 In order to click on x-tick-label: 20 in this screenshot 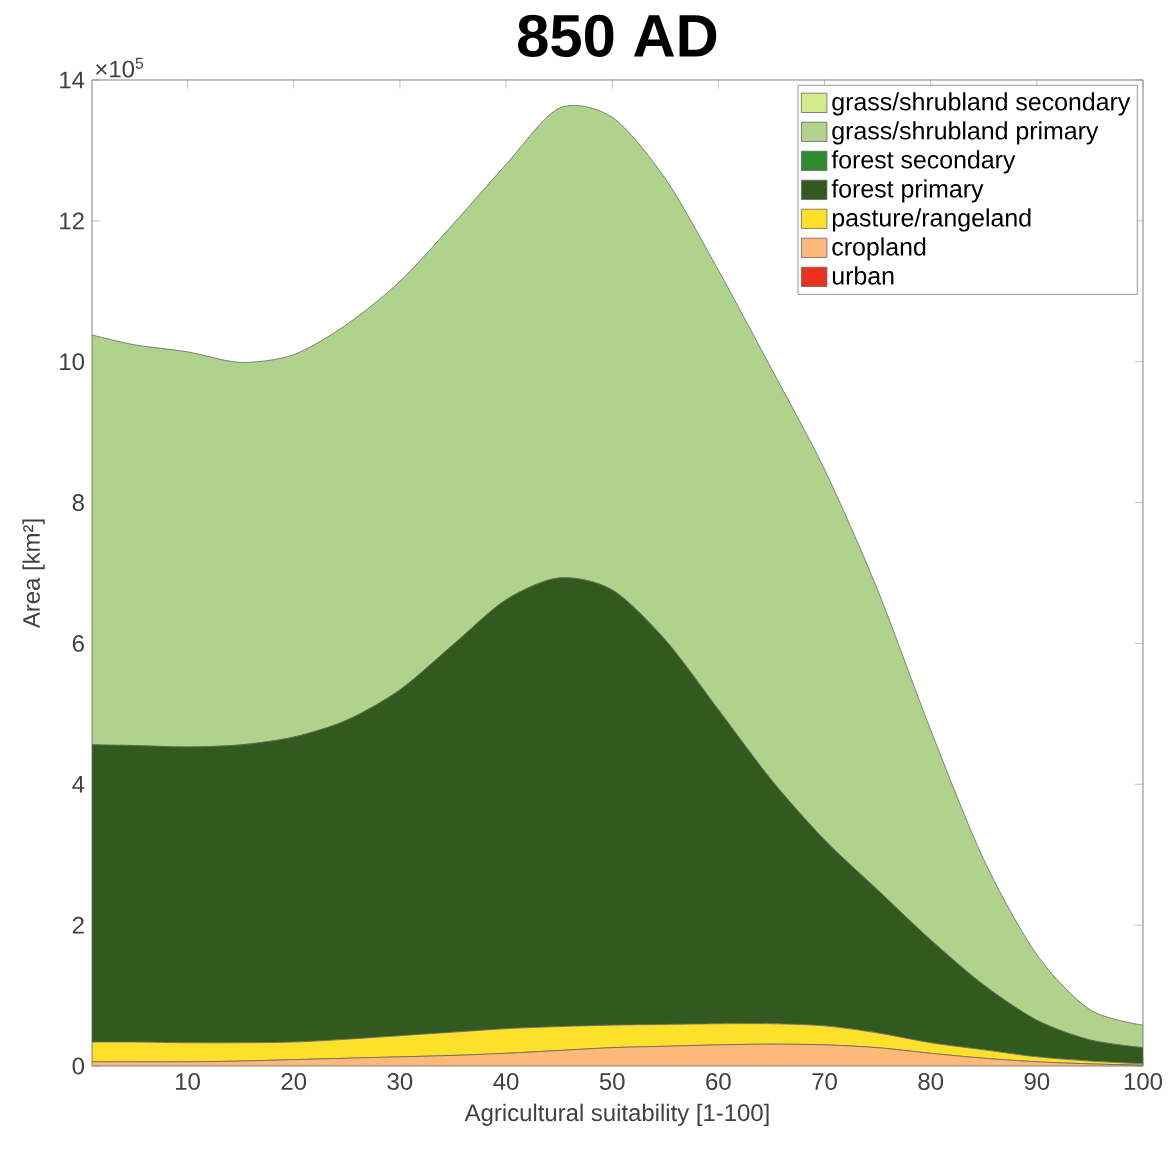, I will do `click(294, 1081)`.